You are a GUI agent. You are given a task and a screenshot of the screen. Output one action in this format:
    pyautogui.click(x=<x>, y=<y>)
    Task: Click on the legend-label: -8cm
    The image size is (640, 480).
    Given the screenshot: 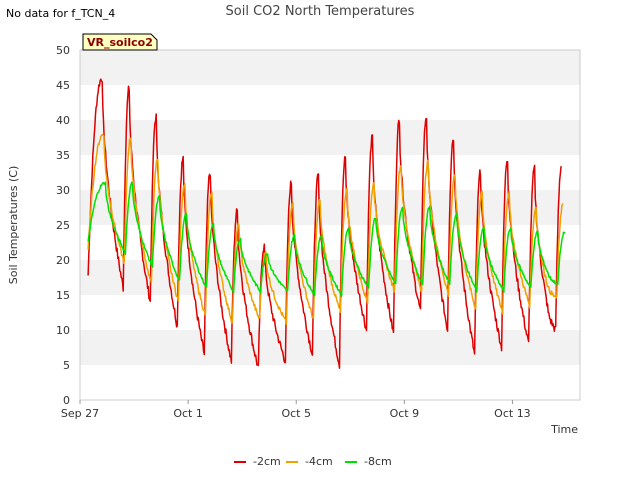 What is the action you would take?
    pyautogui.click(x=378, y=461)
    